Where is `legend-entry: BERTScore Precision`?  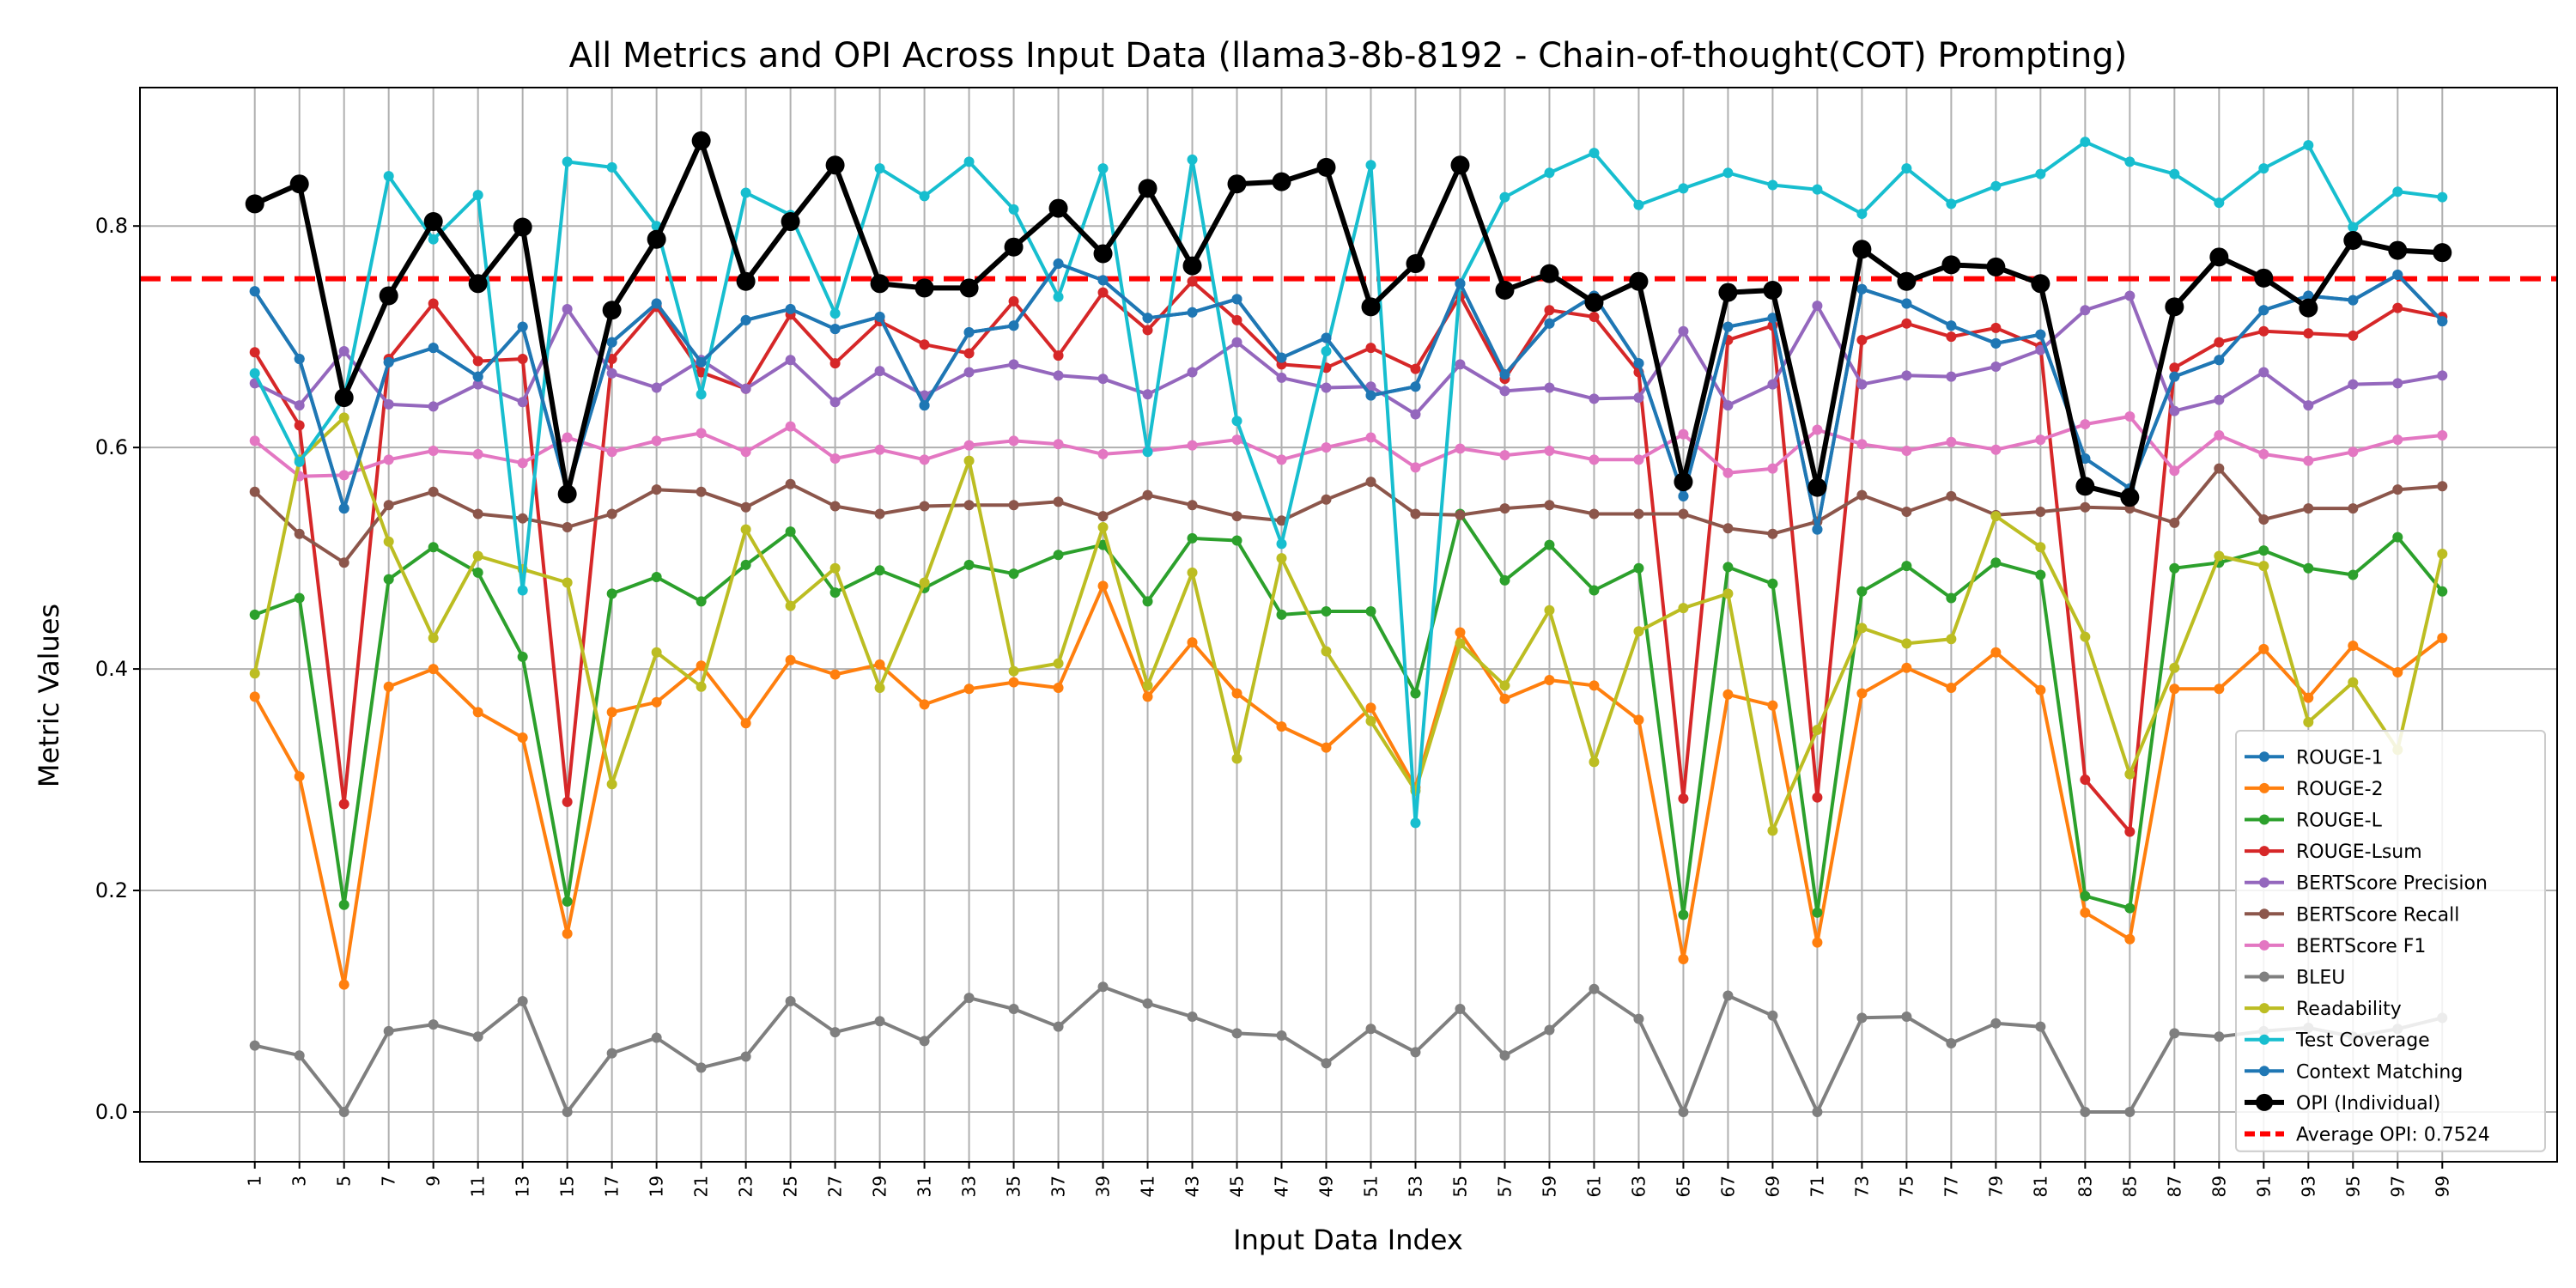
legend-entry: BERTScore Precision is located at coordinates (2367, 884).